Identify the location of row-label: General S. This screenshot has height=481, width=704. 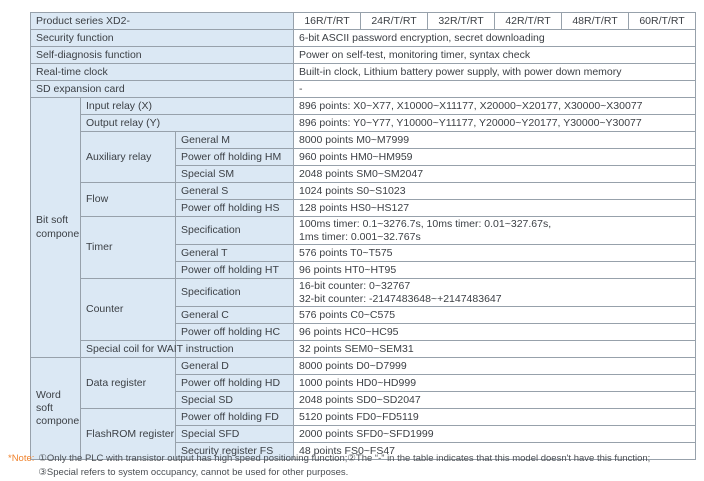
(234, 191).